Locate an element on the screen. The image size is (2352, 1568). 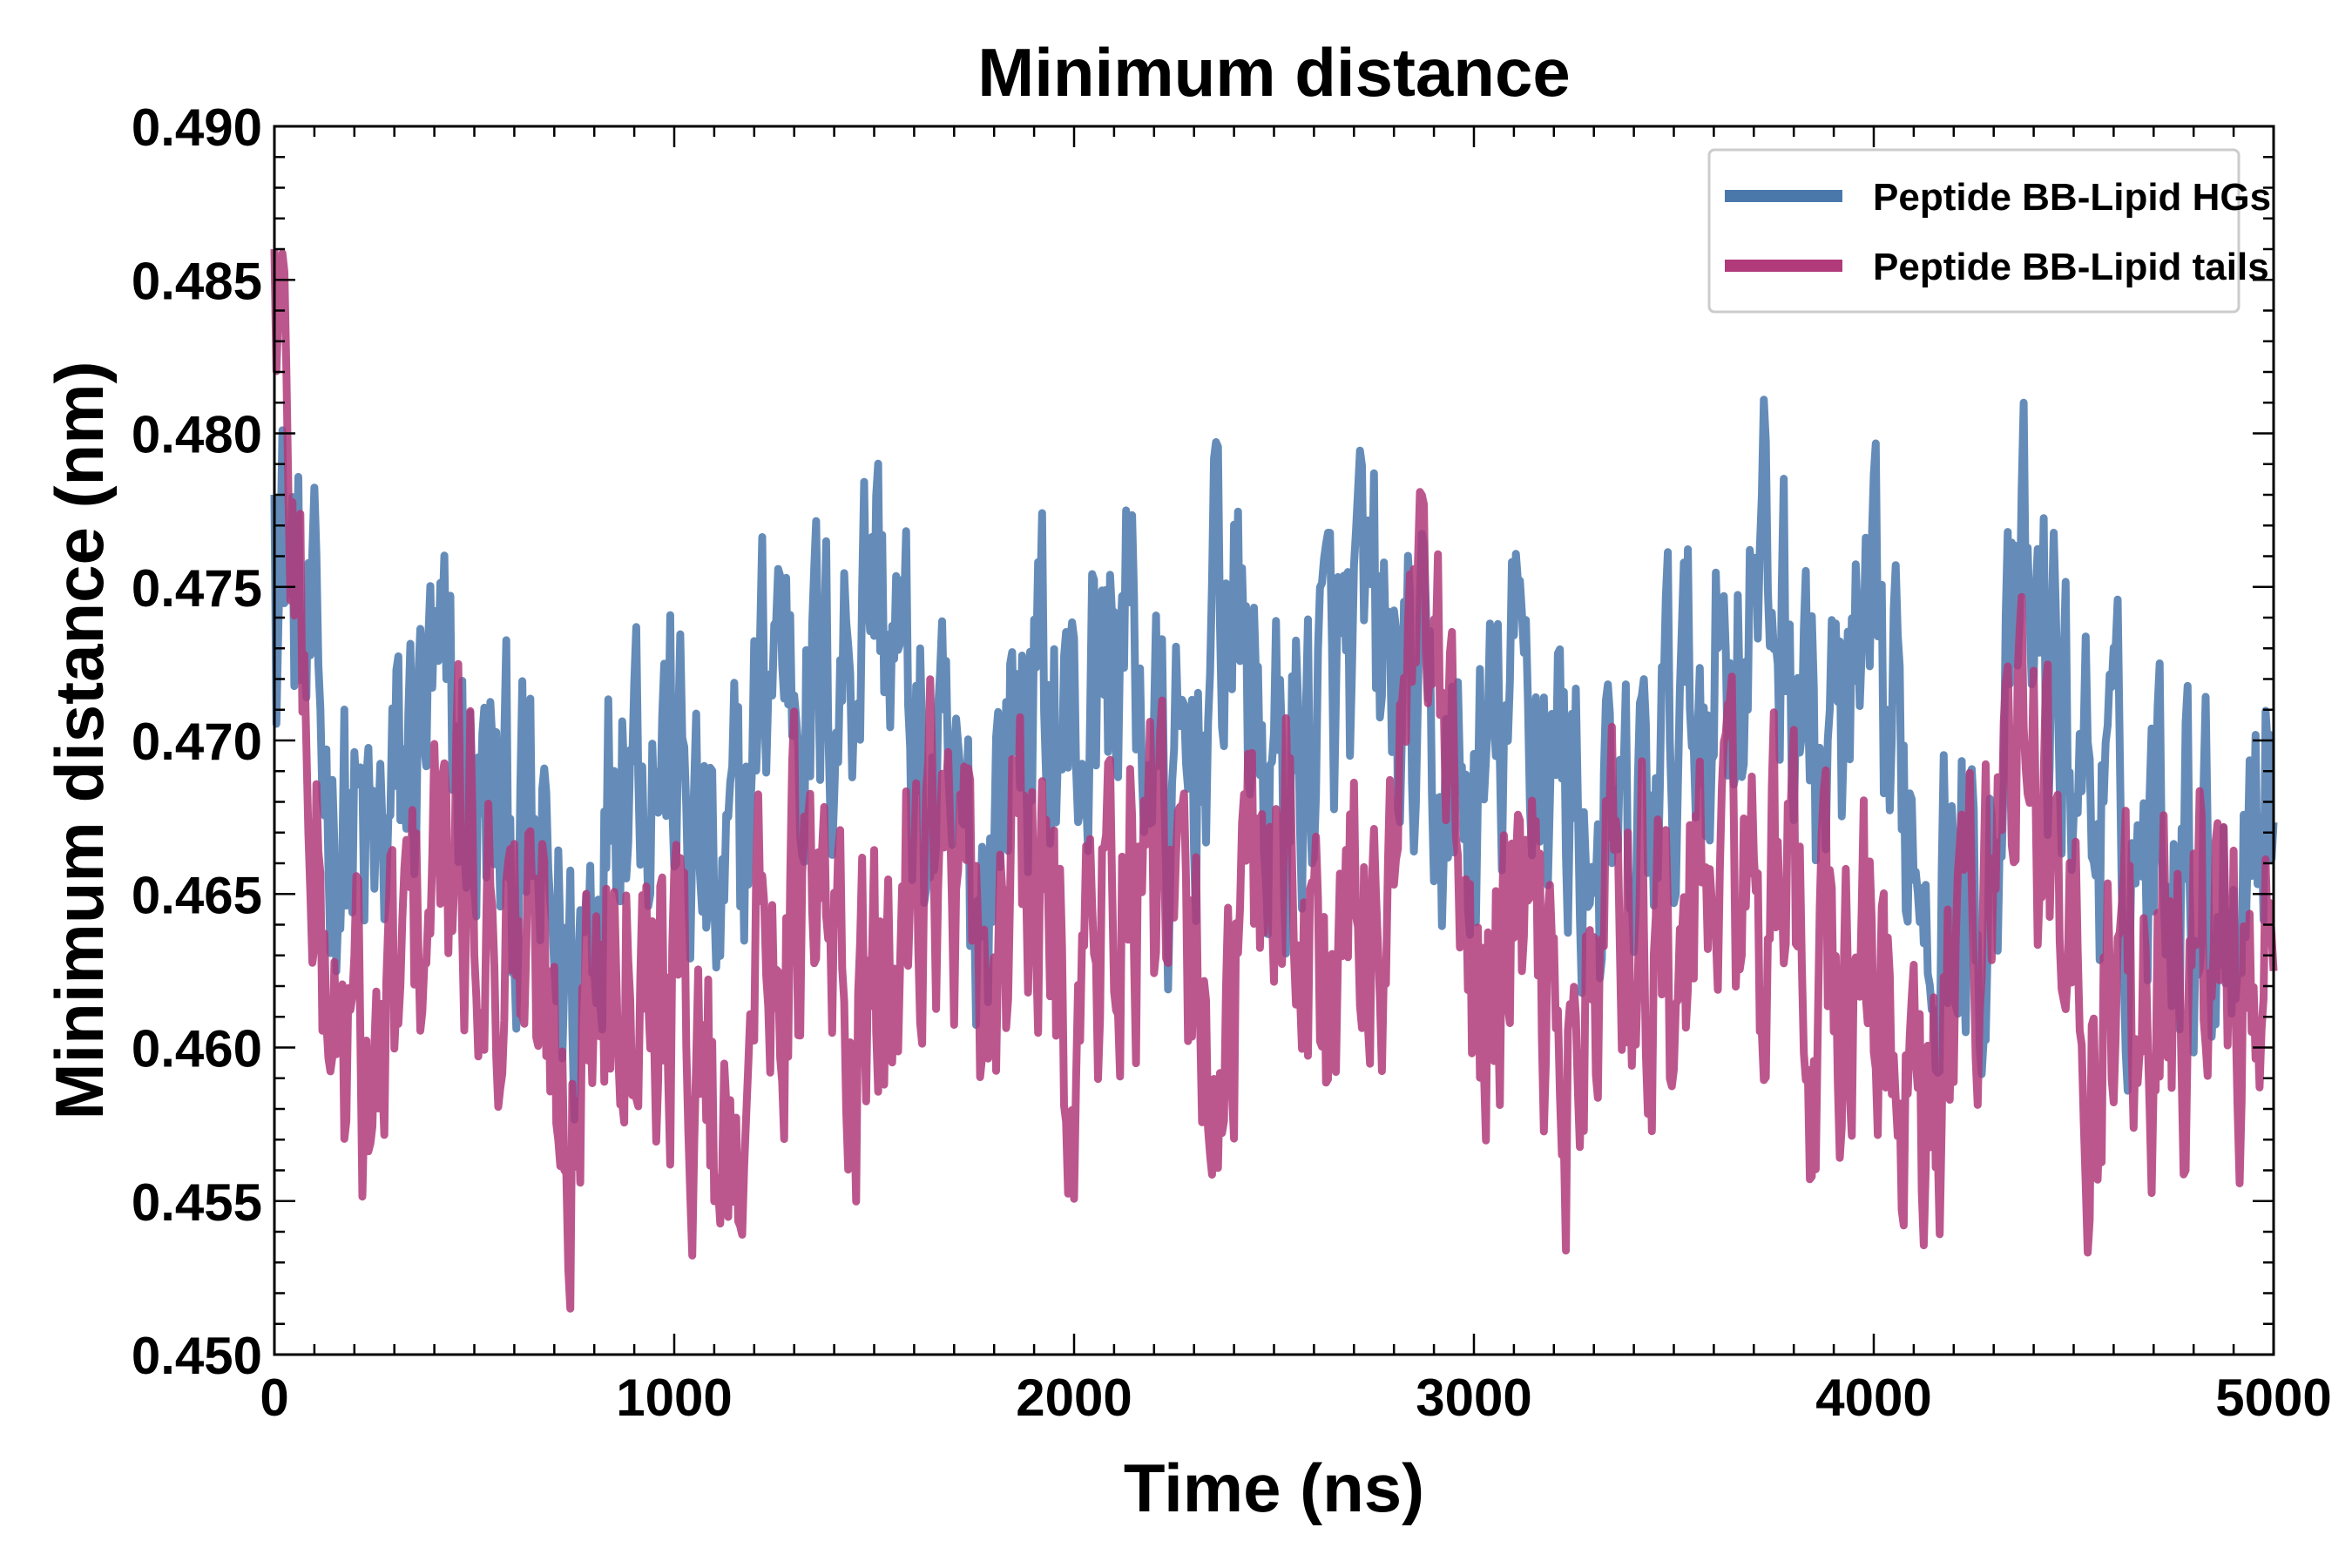
y-tick-label: 0.455 is located at coordinates (197, 1202).